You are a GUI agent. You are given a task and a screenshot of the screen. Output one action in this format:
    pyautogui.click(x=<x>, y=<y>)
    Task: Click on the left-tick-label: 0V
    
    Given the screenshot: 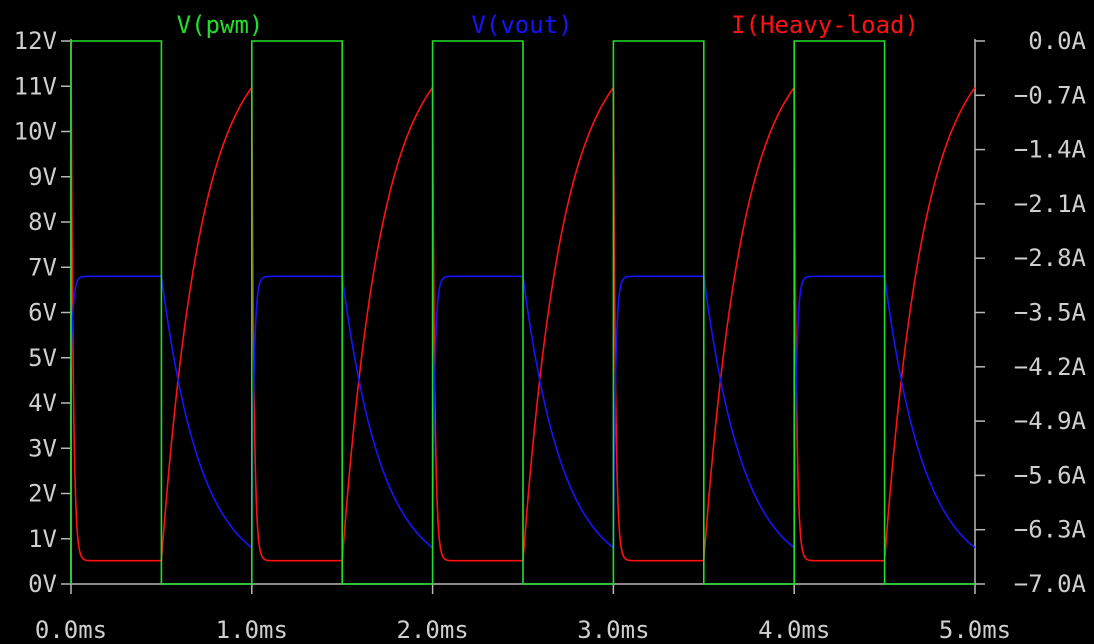 What is the action you would take?
    pyautogui.click(x=42, y=584)
    